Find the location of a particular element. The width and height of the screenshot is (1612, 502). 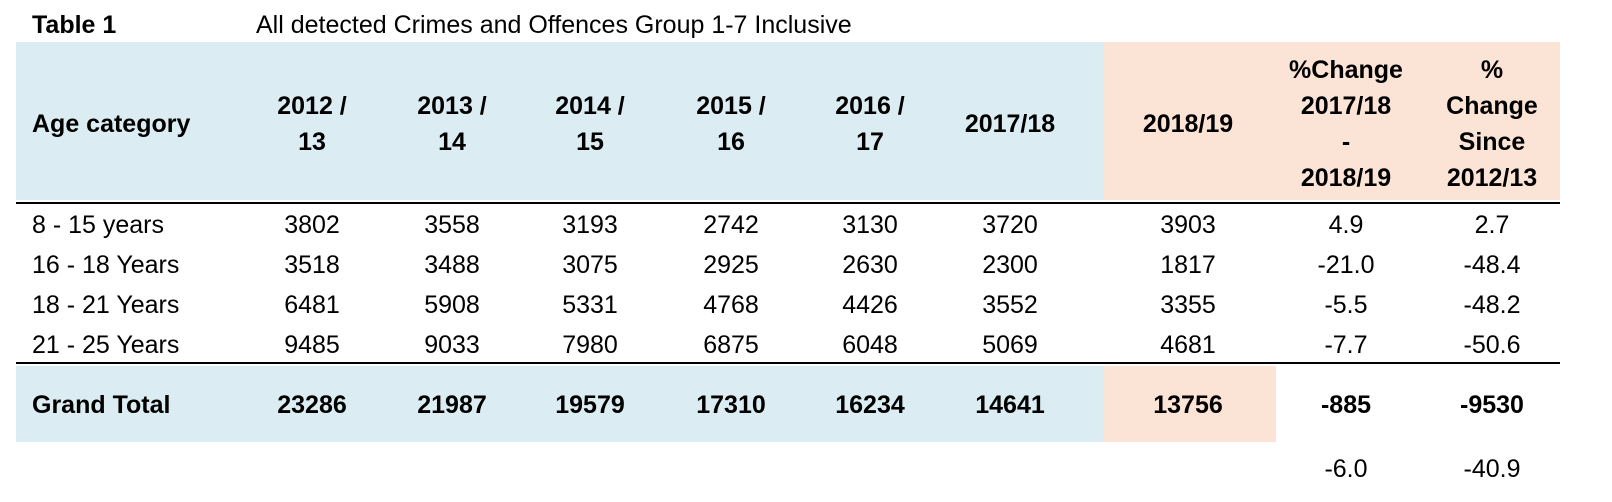

header-cell-9-line-3: 2012/13 is located at coordinates (1492, 178).